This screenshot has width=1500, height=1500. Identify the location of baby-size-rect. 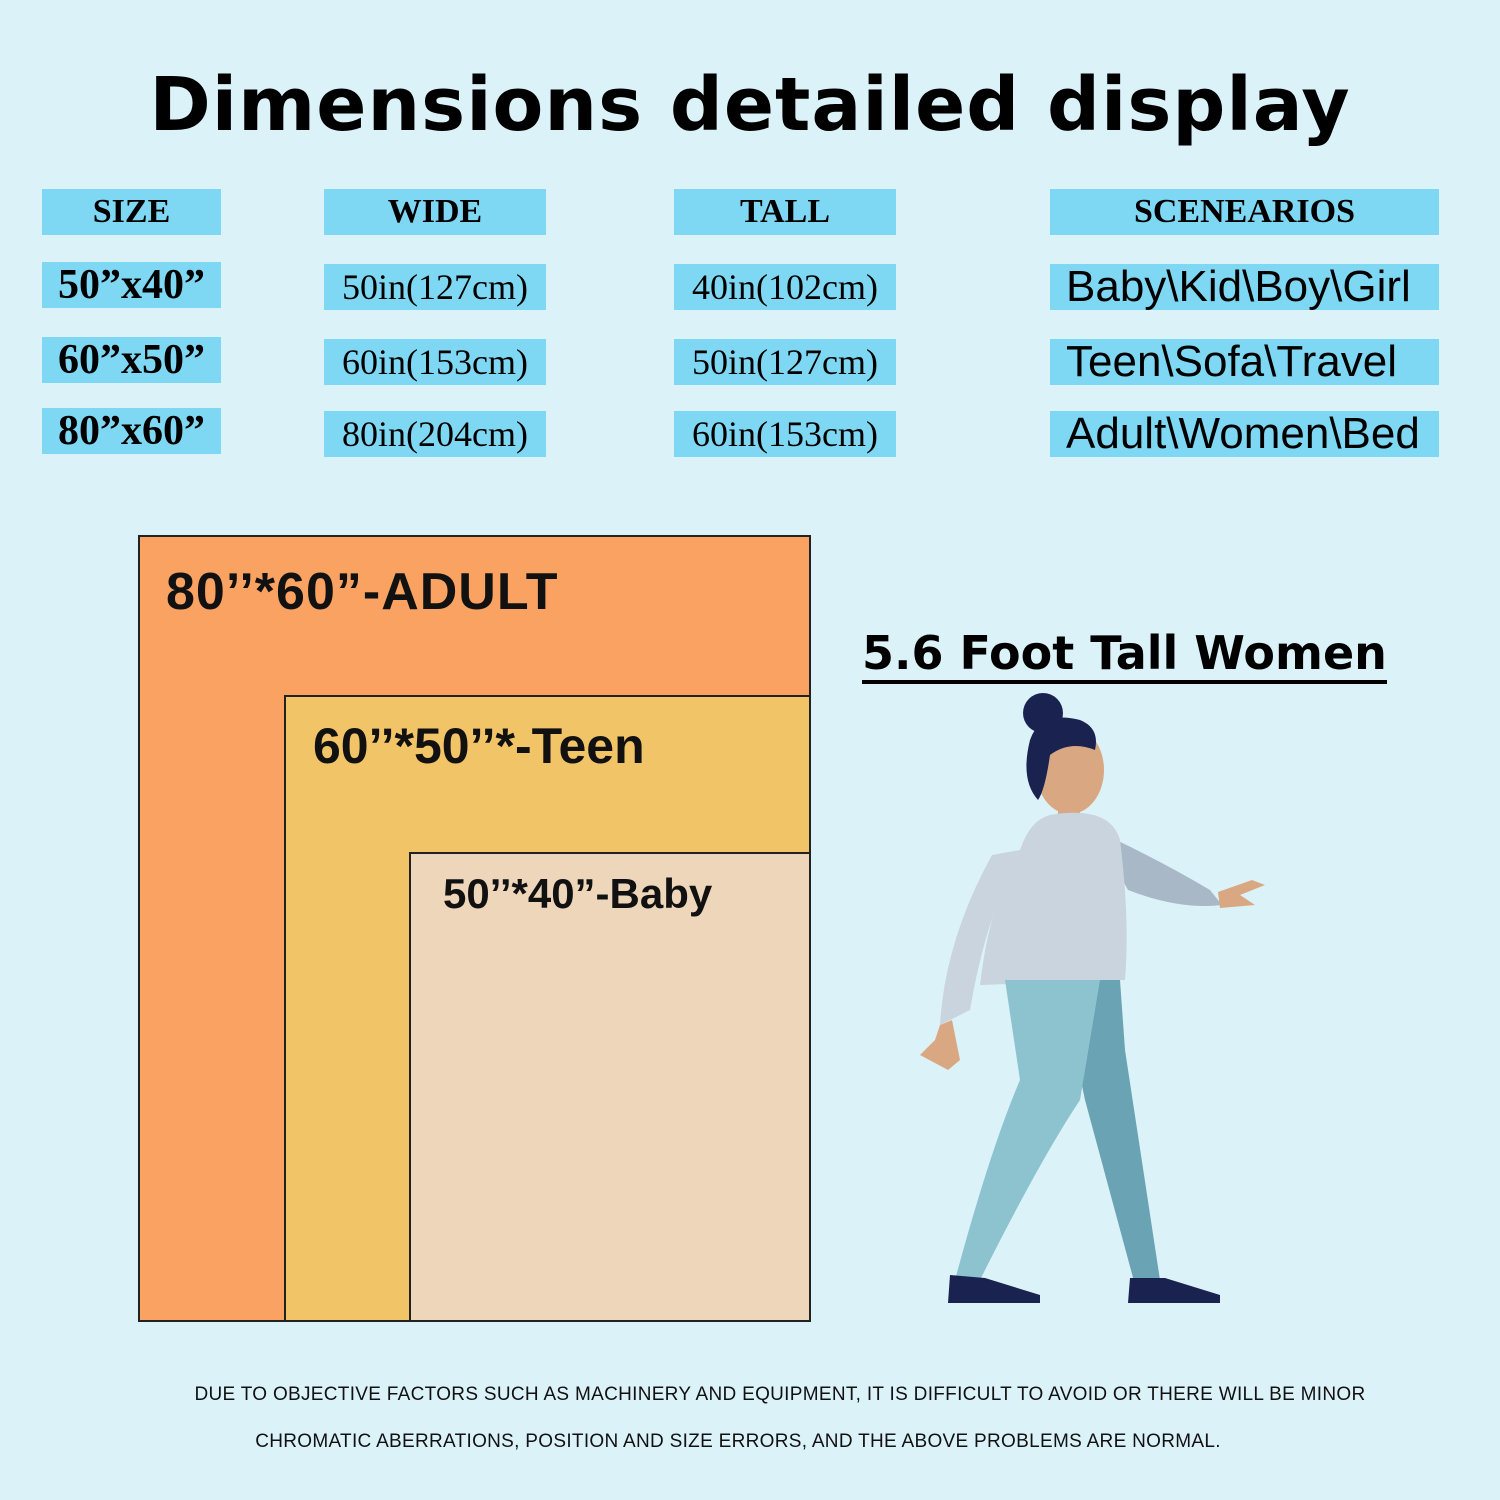
(610, 1087).